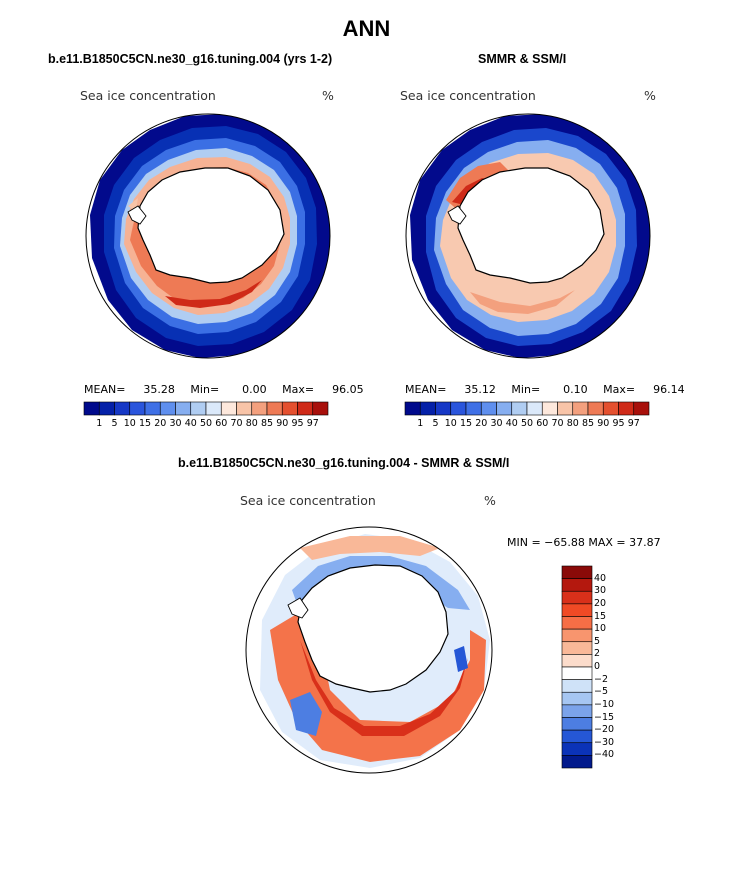  Describe the element at coordinates (545, 389) in the screenshot. I see `panel-2-stats: MEAN= 35.12 Min= 0.10 Max= 96.14` at that location.